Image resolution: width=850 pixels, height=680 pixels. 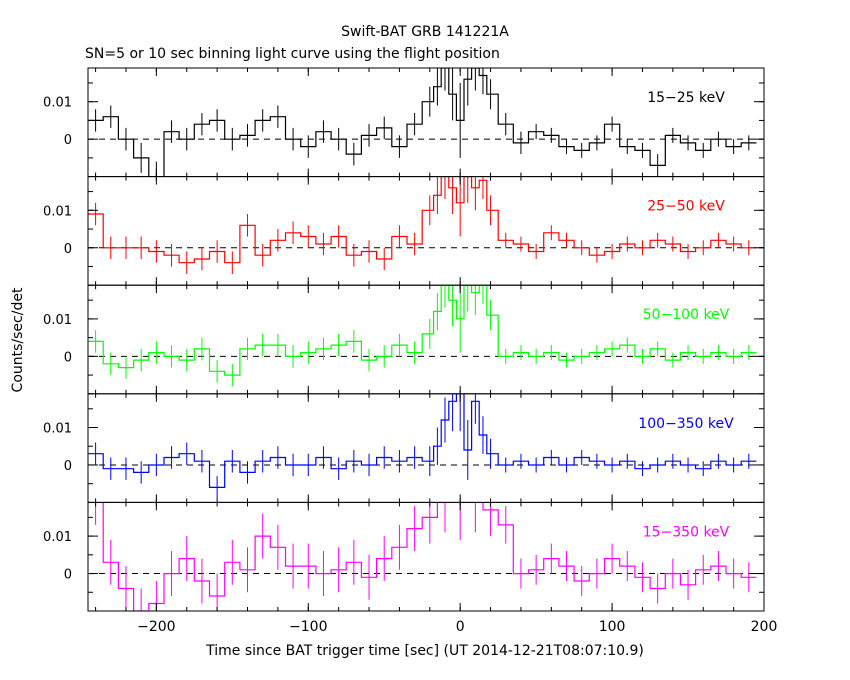 I want to click on panel-2: 0.01 0 25−50 keV, so click(x=404, y=231).